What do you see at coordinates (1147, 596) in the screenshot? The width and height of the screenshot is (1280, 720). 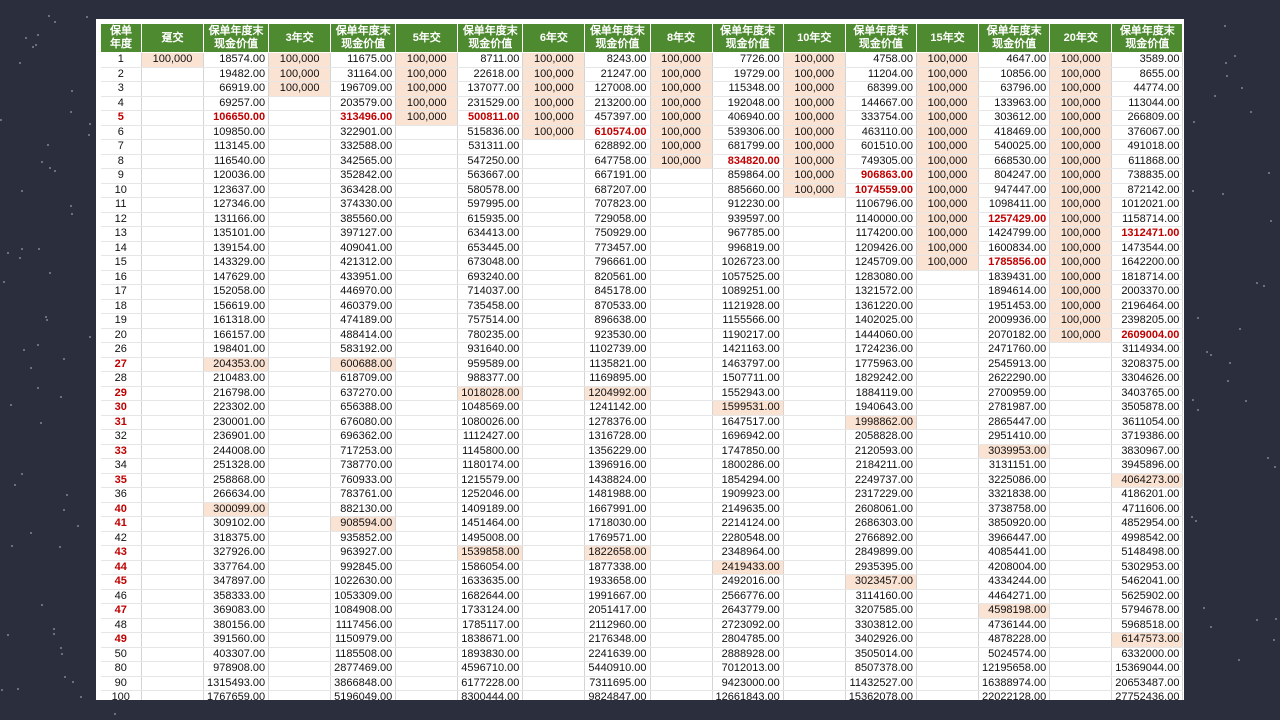 I see `cash-value-cell: 5625902.00` at bounding box center [1147, 596].